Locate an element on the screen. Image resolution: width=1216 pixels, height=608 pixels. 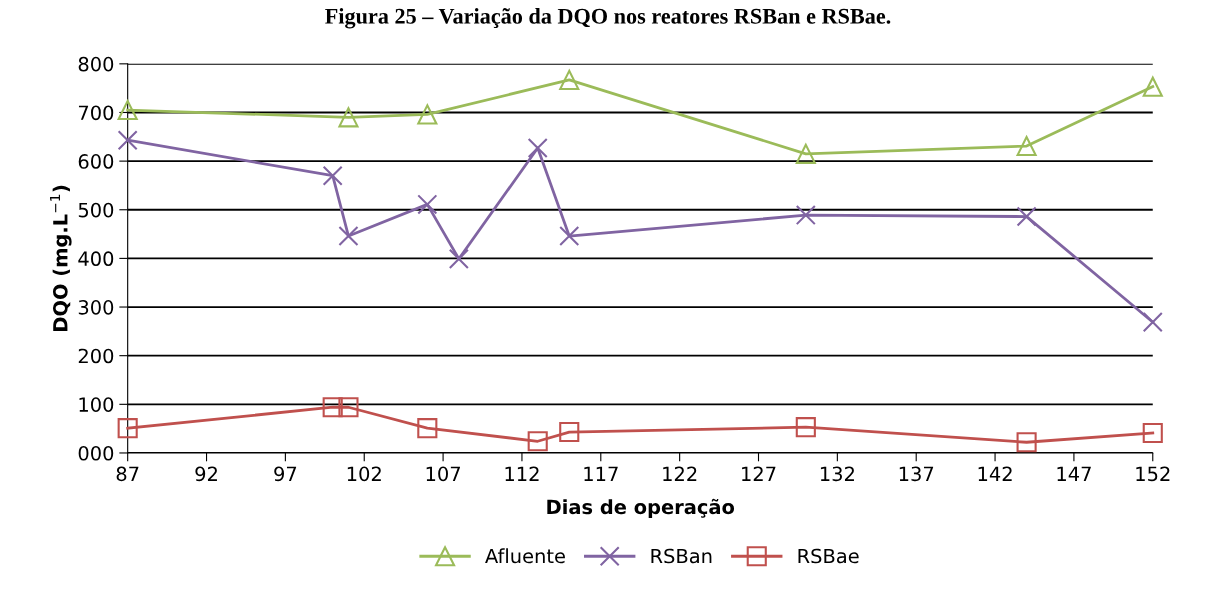
y-tick-label: 700 is located at coordinates (96, 113).